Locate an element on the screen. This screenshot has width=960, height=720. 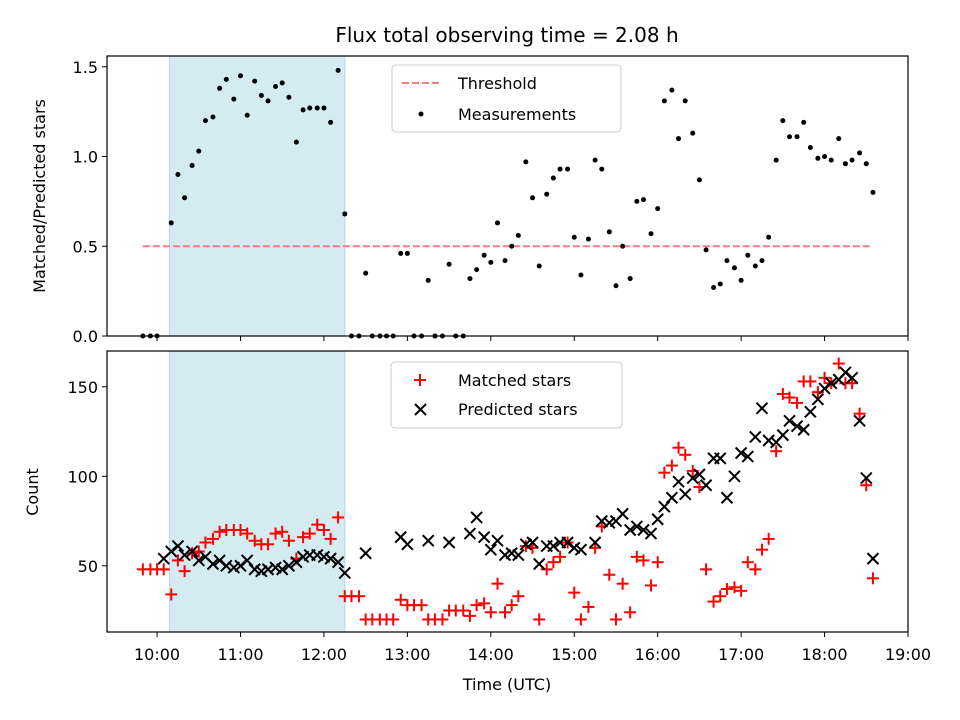
legend-matched-swatch is located at coordinates (420, 380).